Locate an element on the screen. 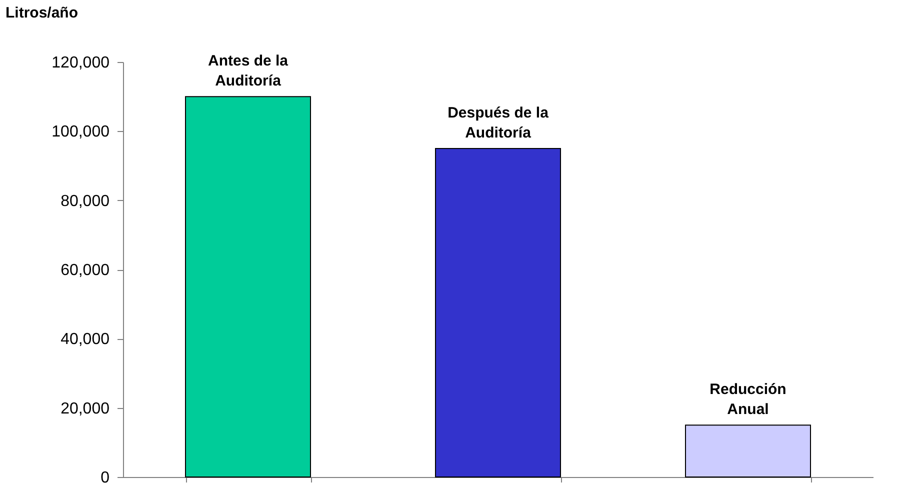  category-label: Antes de la Auditoría is located at coordinates (248, 71).